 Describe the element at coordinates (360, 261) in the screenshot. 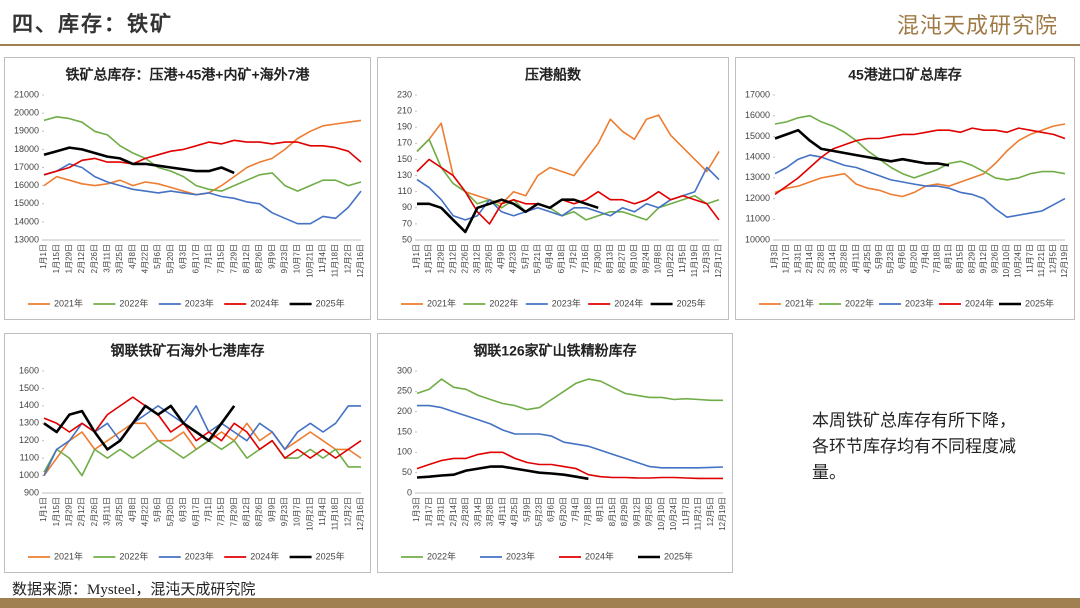

I see `x-tick-label: 12月16日` at that location.